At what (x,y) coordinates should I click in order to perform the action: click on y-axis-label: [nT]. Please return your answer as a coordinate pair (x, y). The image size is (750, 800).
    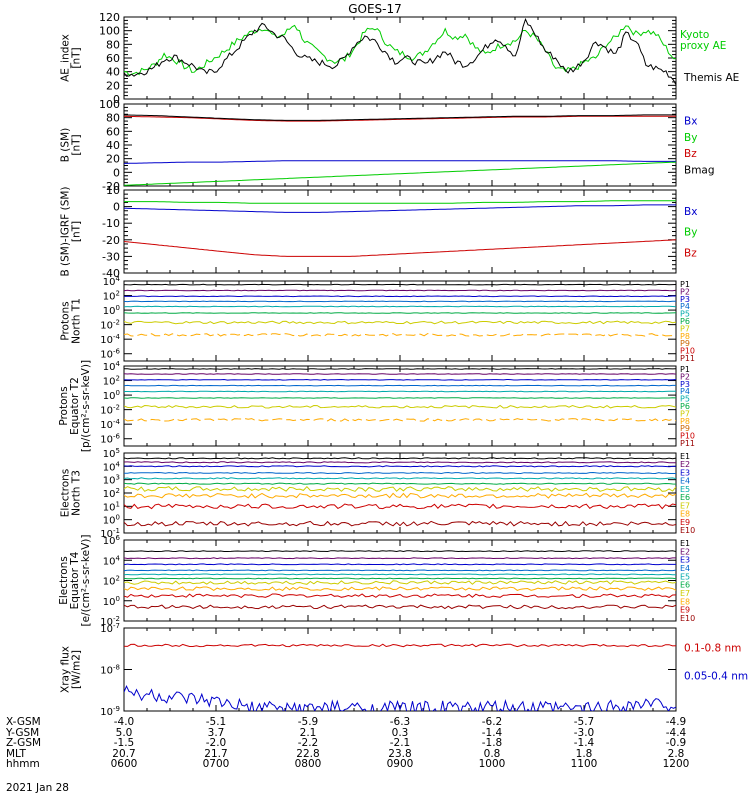
    Looking at the image, I should click on (77, 231).